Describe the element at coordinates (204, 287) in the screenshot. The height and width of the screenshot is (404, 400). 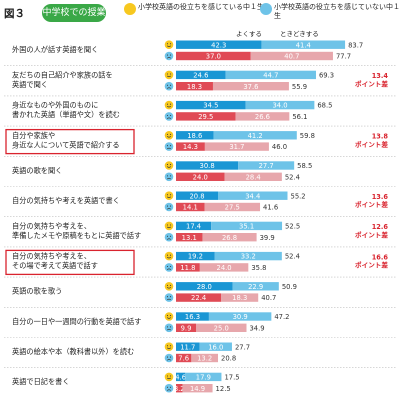
I see `value-label-often: 28.0` at that location.